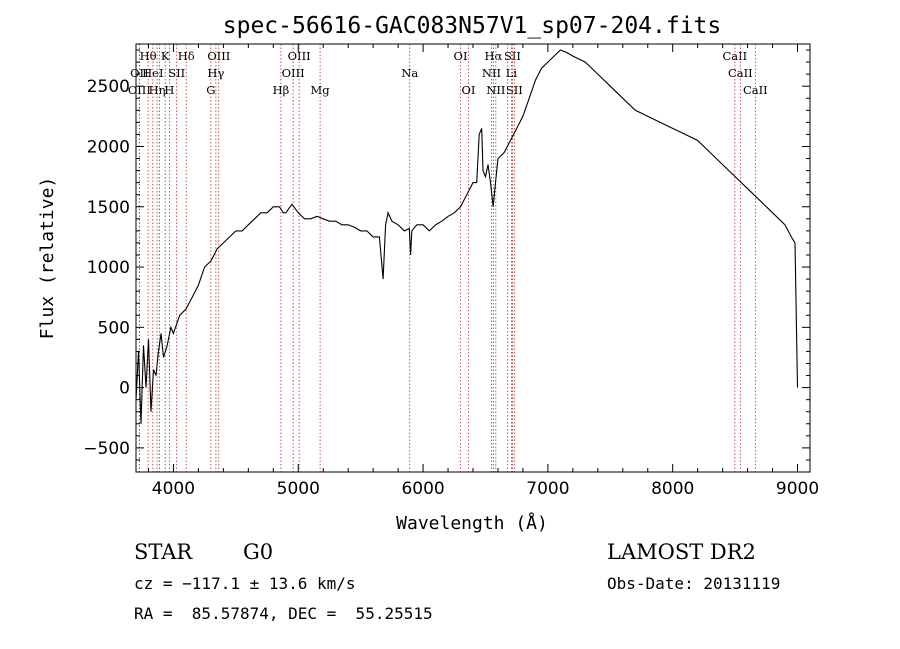  What do you see at coordinates (165, 56) in the screenshot?
I see `line-marker-label: K` at bounding box center [165, 56].